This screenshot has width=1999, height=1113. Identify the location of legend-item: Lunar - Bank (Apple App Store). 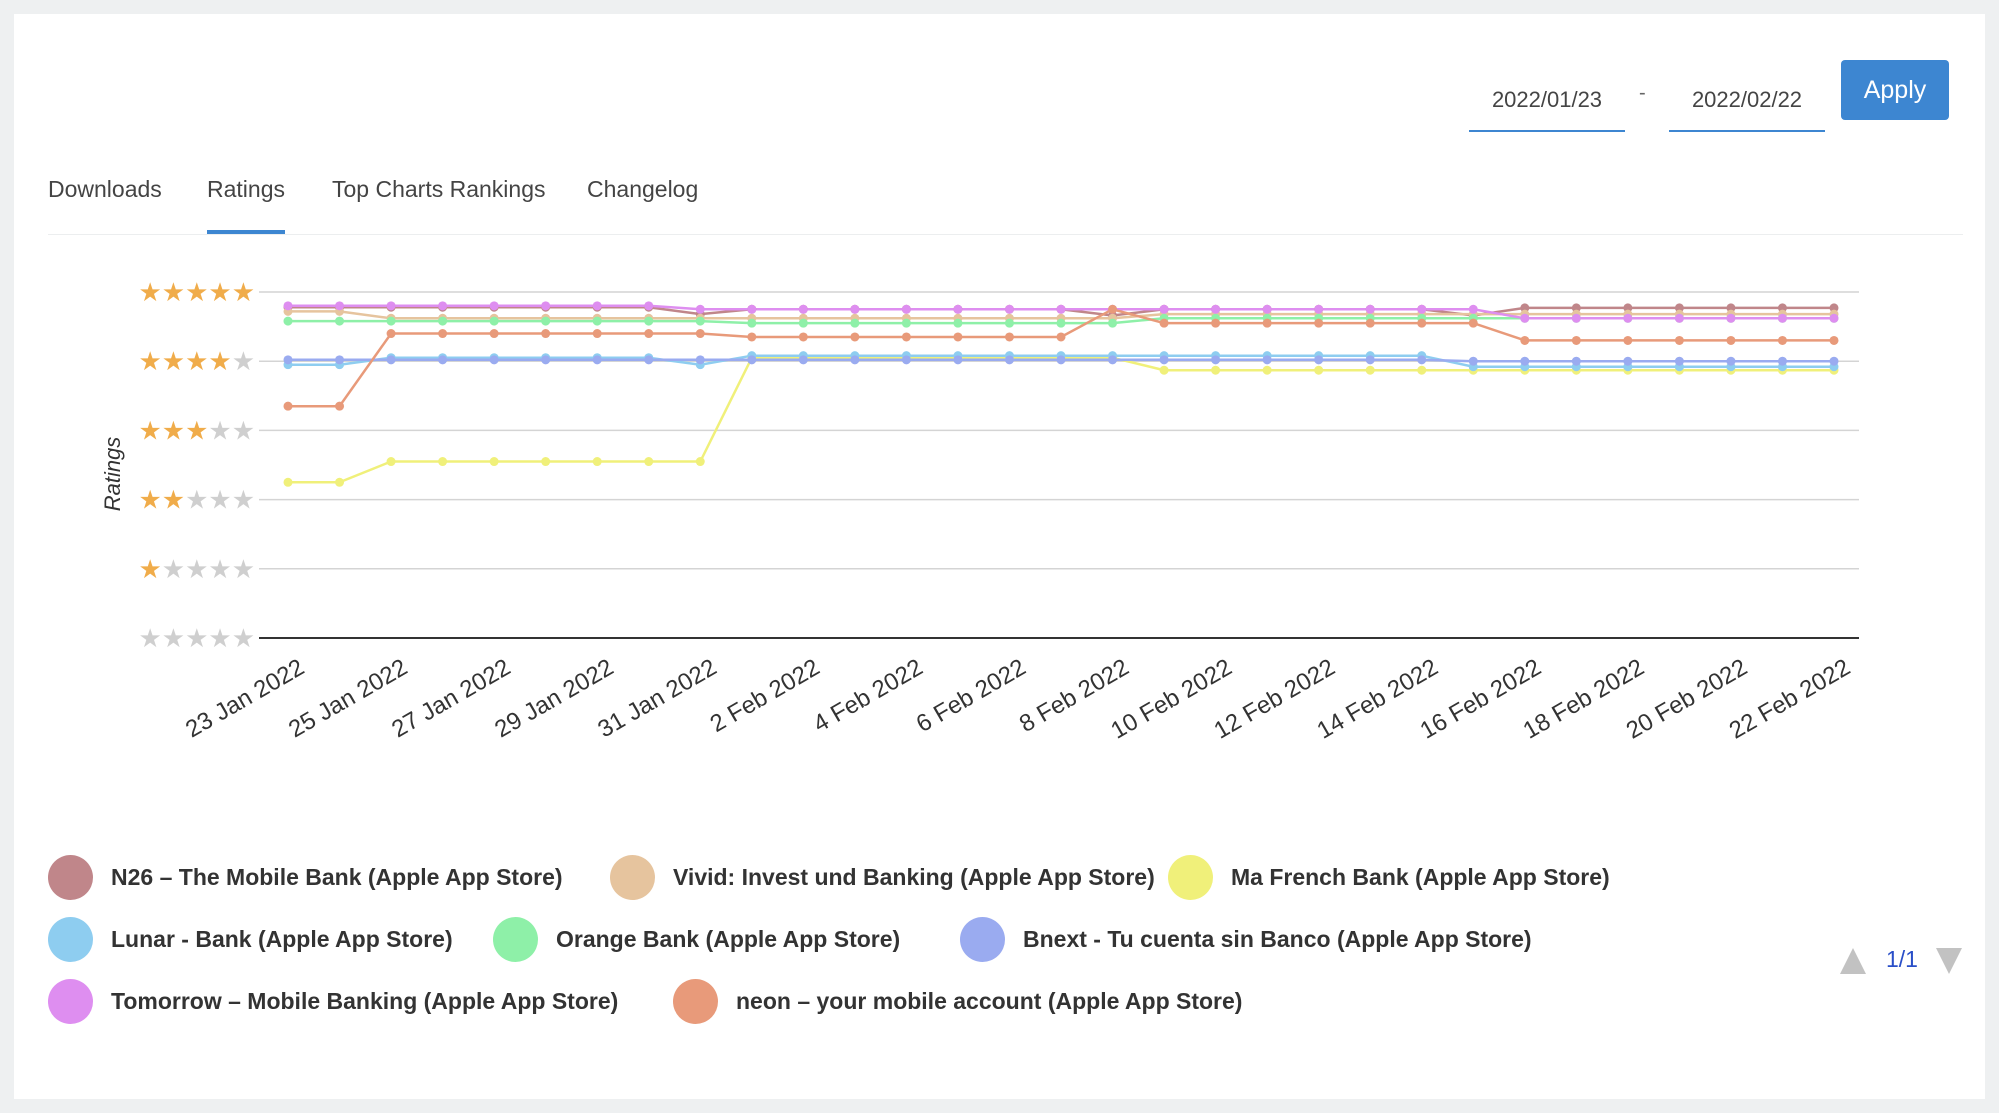
(250, 939).